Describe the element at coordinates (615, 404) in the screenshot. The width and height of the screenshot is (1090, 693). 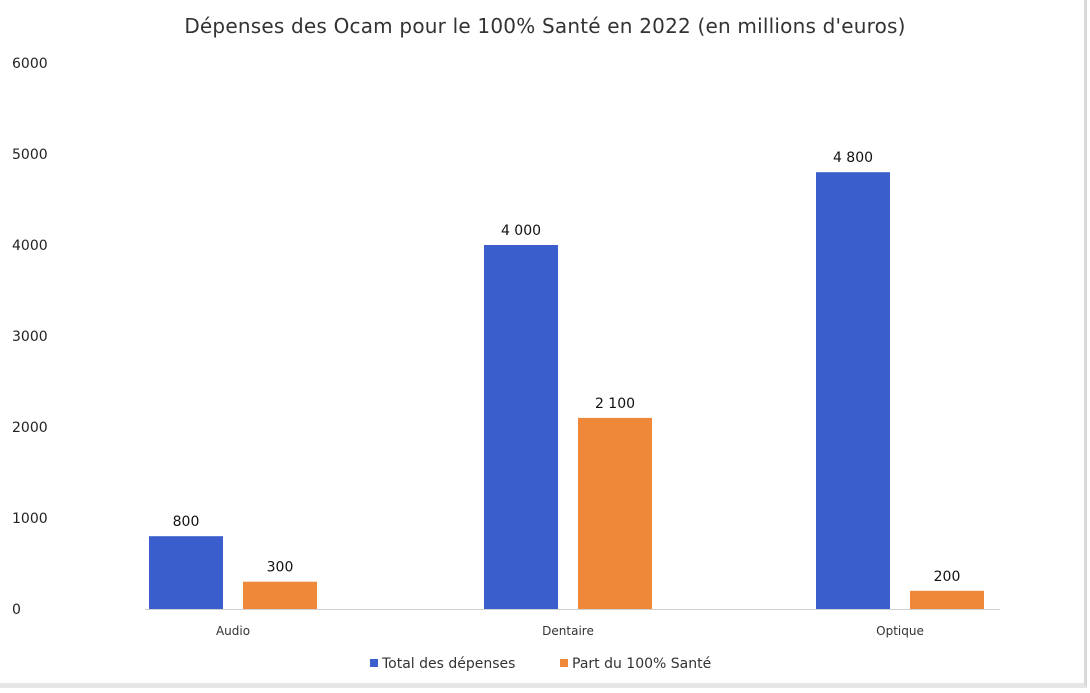
I see `data-label: 2 100` at that location.